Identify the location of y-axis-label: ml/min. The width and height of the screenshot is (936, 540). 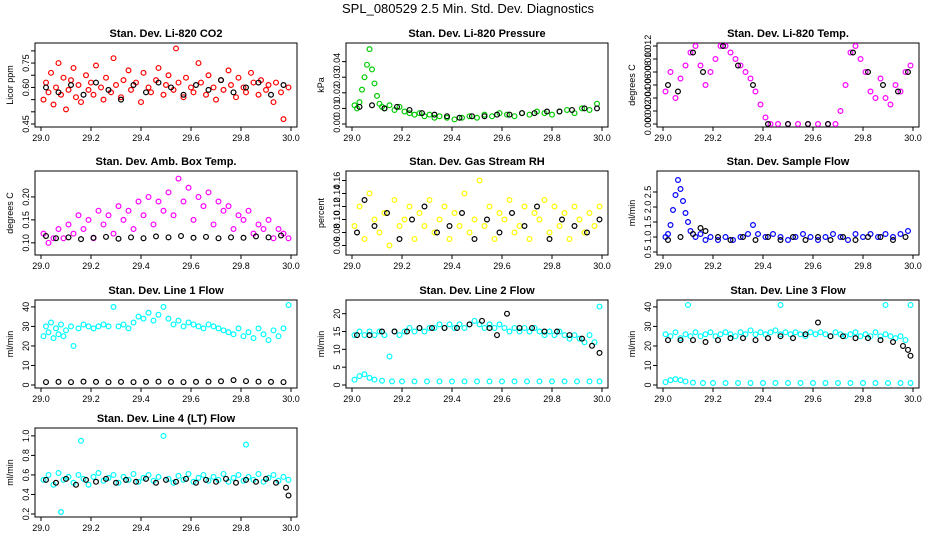
(321, 344).